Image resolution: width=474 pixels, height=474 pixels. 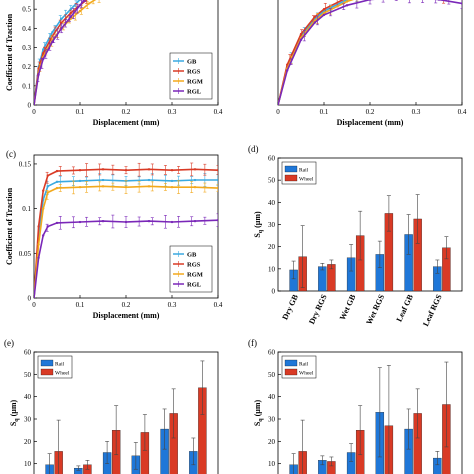 I want to click on y-axis-label: Coefficient of Traction, so click(x=9, y=226).